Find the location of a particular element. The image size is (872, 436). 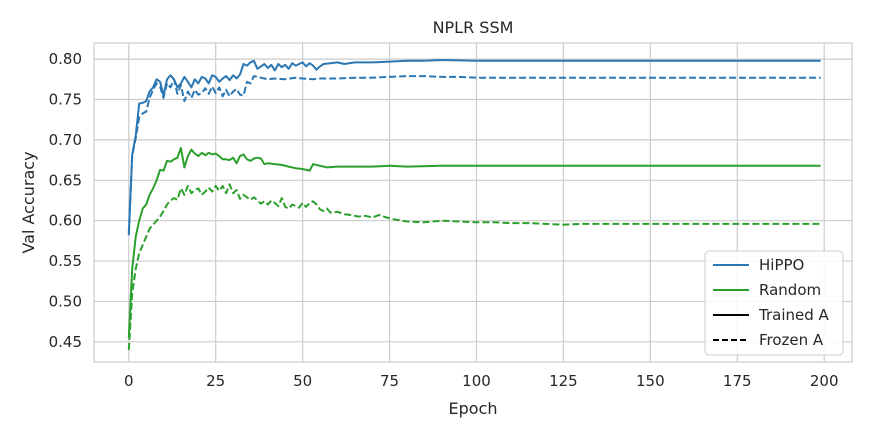

y-tick-label: 0.65 is located at coordinates (65, 180).